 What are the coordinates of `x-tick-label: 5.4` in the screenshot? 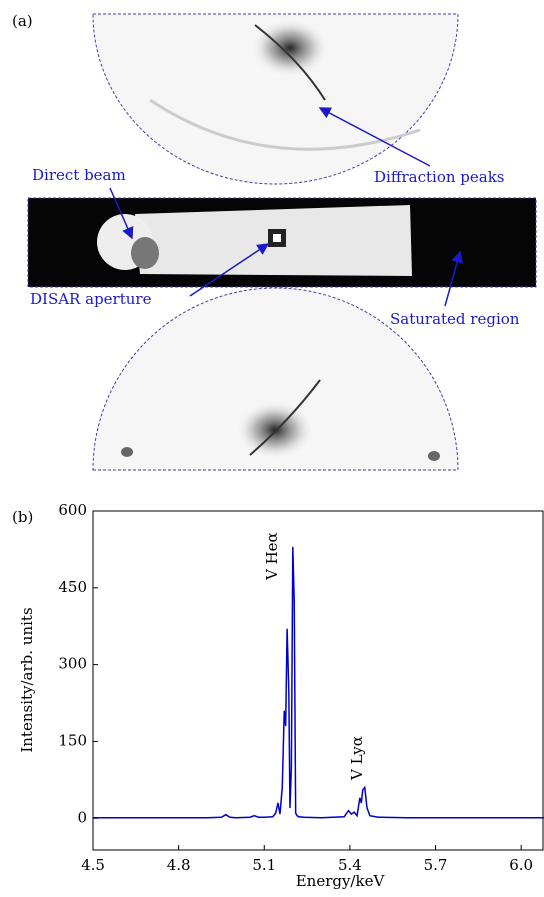 It's located at (350, 865).